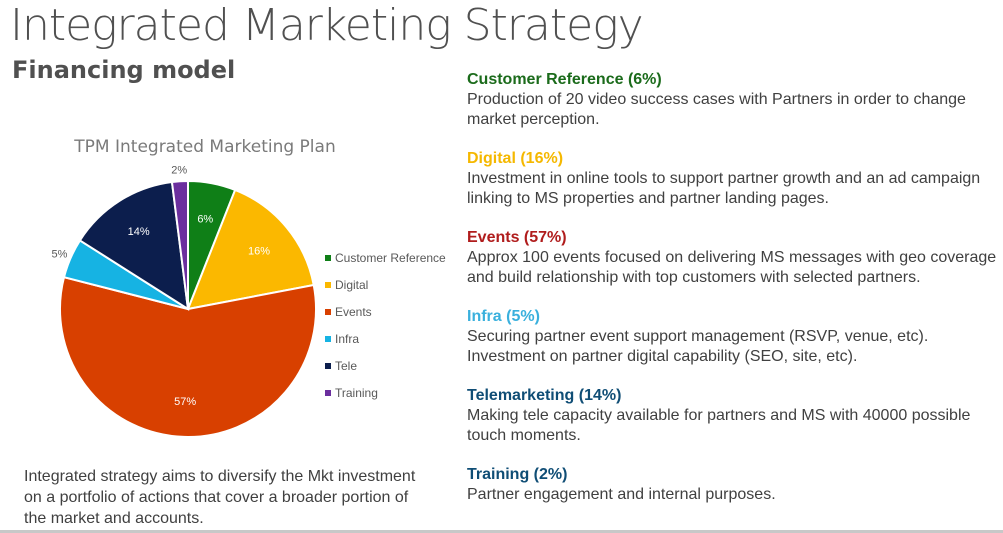 The height and width of the screenshot is (533, 1003). I want to click on section-title: Training (2%), so click(517, 474).